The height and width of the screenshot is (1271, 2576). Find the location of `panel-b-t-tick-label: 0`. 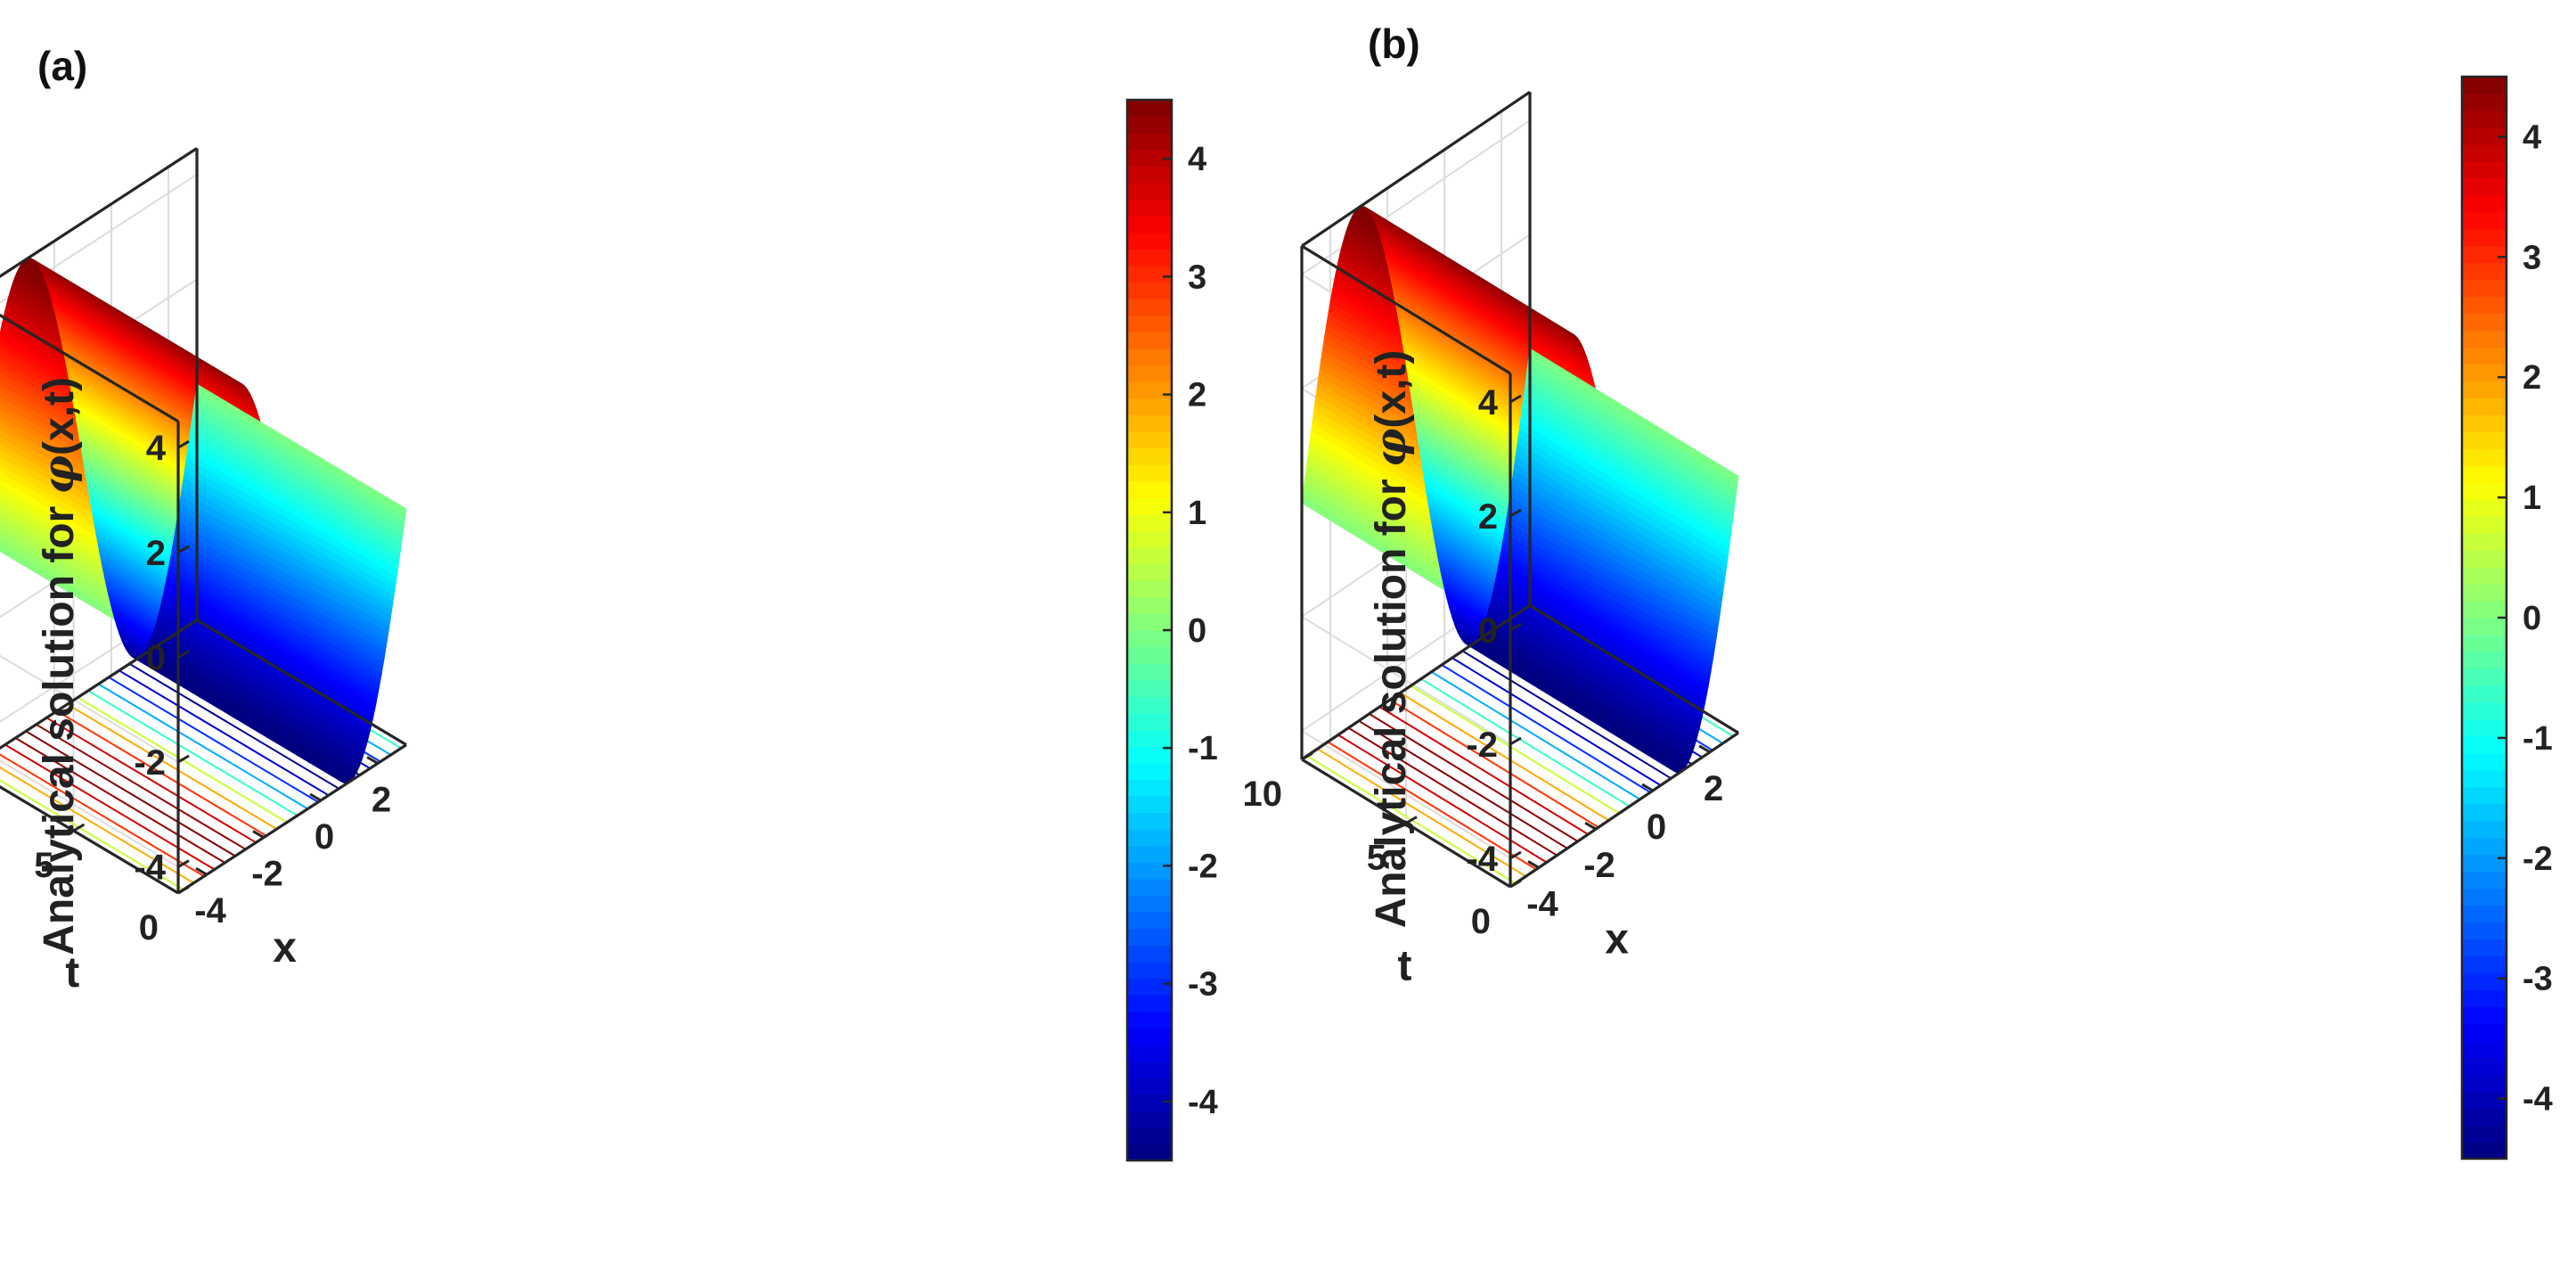

panel-b-t-tick-label: 0 is located at coordinates (1481, 922).